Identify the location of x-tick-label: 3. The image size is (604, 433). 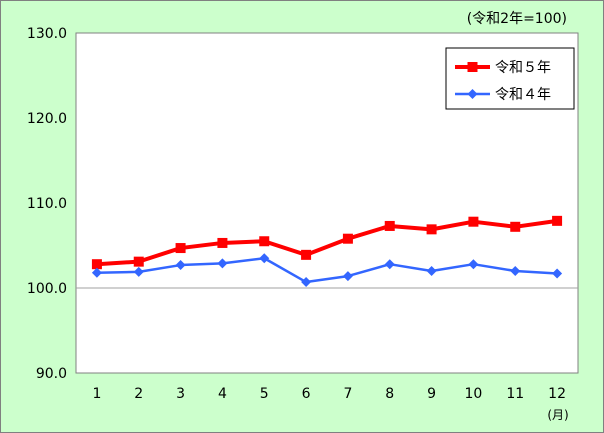
(180, 394).